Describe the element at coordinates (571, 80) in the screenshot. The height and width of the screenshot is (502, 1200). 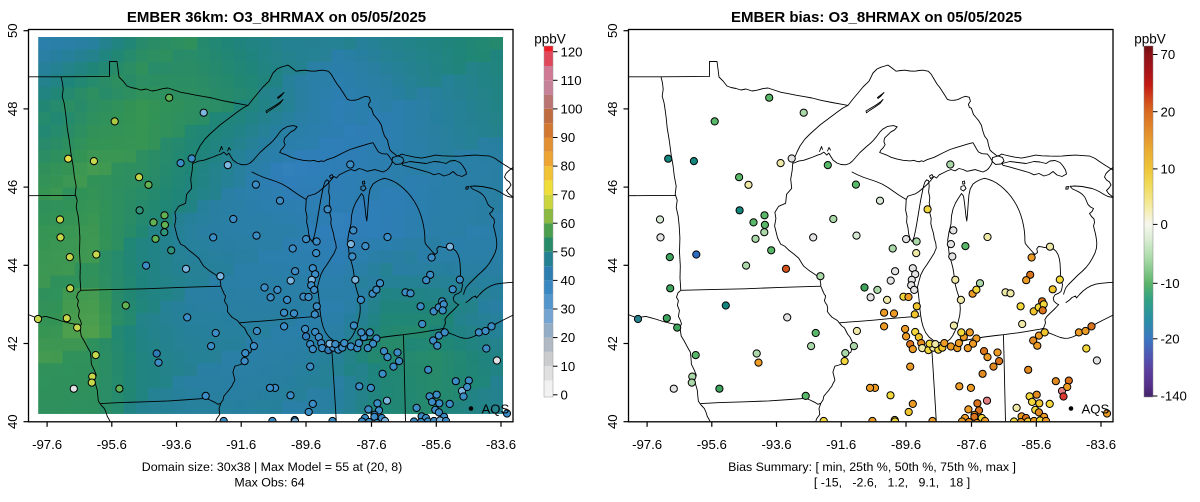
I see `svg-text: 110` at that location.